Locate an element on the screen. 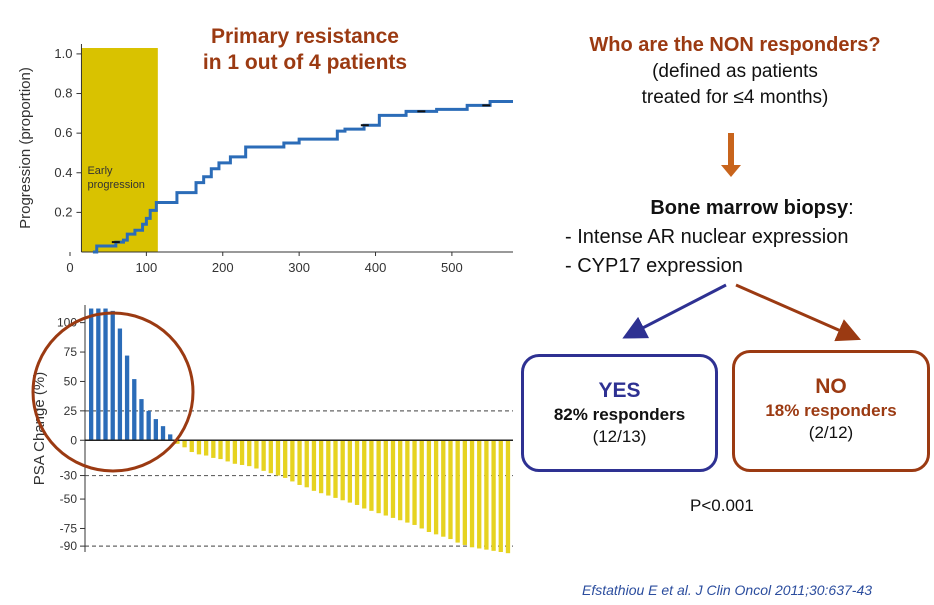  no-responders: 18% responders is located at coordinates (831, 410).